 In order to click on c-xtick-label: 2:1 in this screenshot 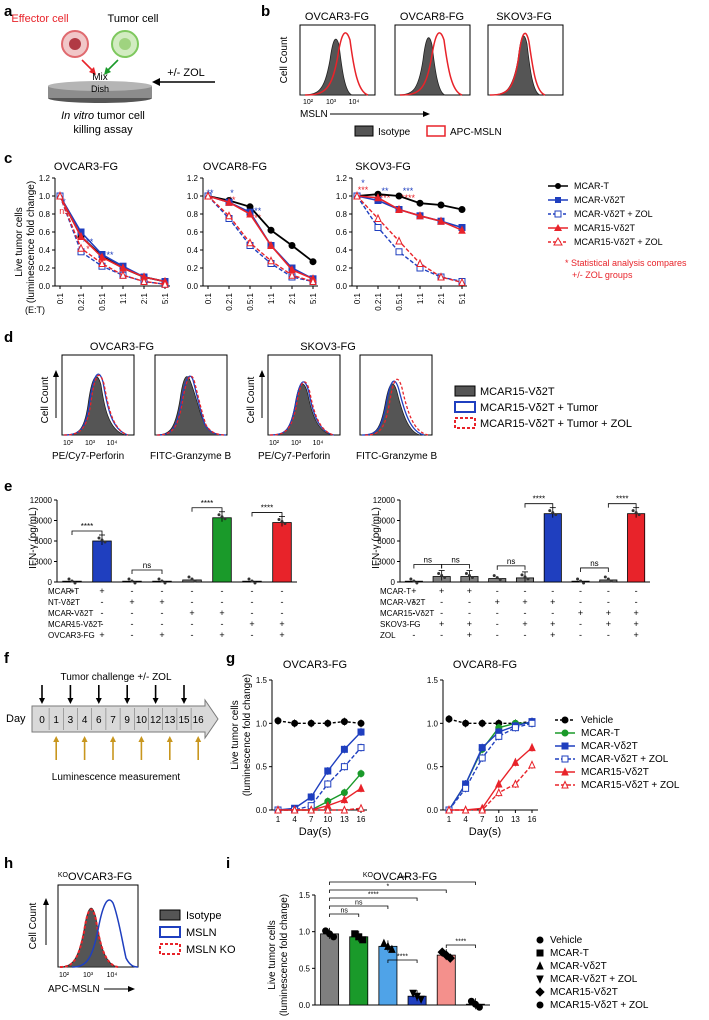, I will do `click(292, 298)`.